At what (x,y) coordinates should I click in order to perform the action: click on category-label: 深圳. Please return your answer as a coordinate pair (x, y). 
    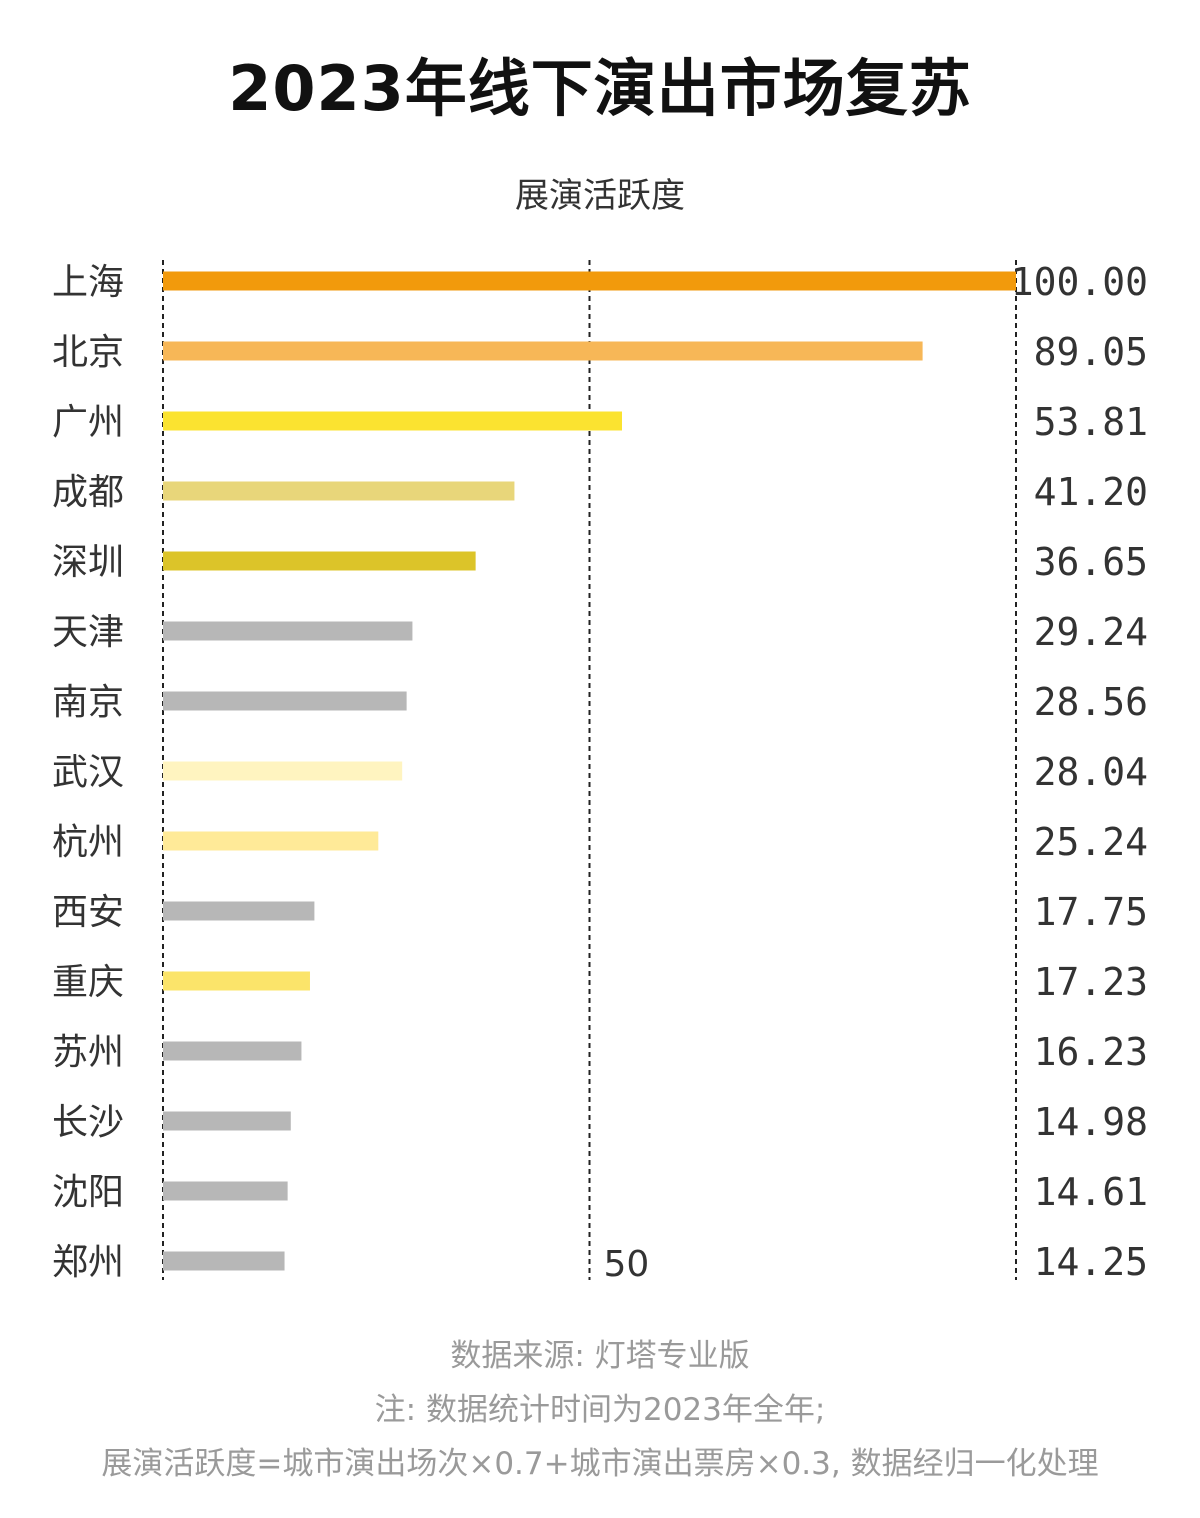
    Looking at the image, I should click on (88, 562).